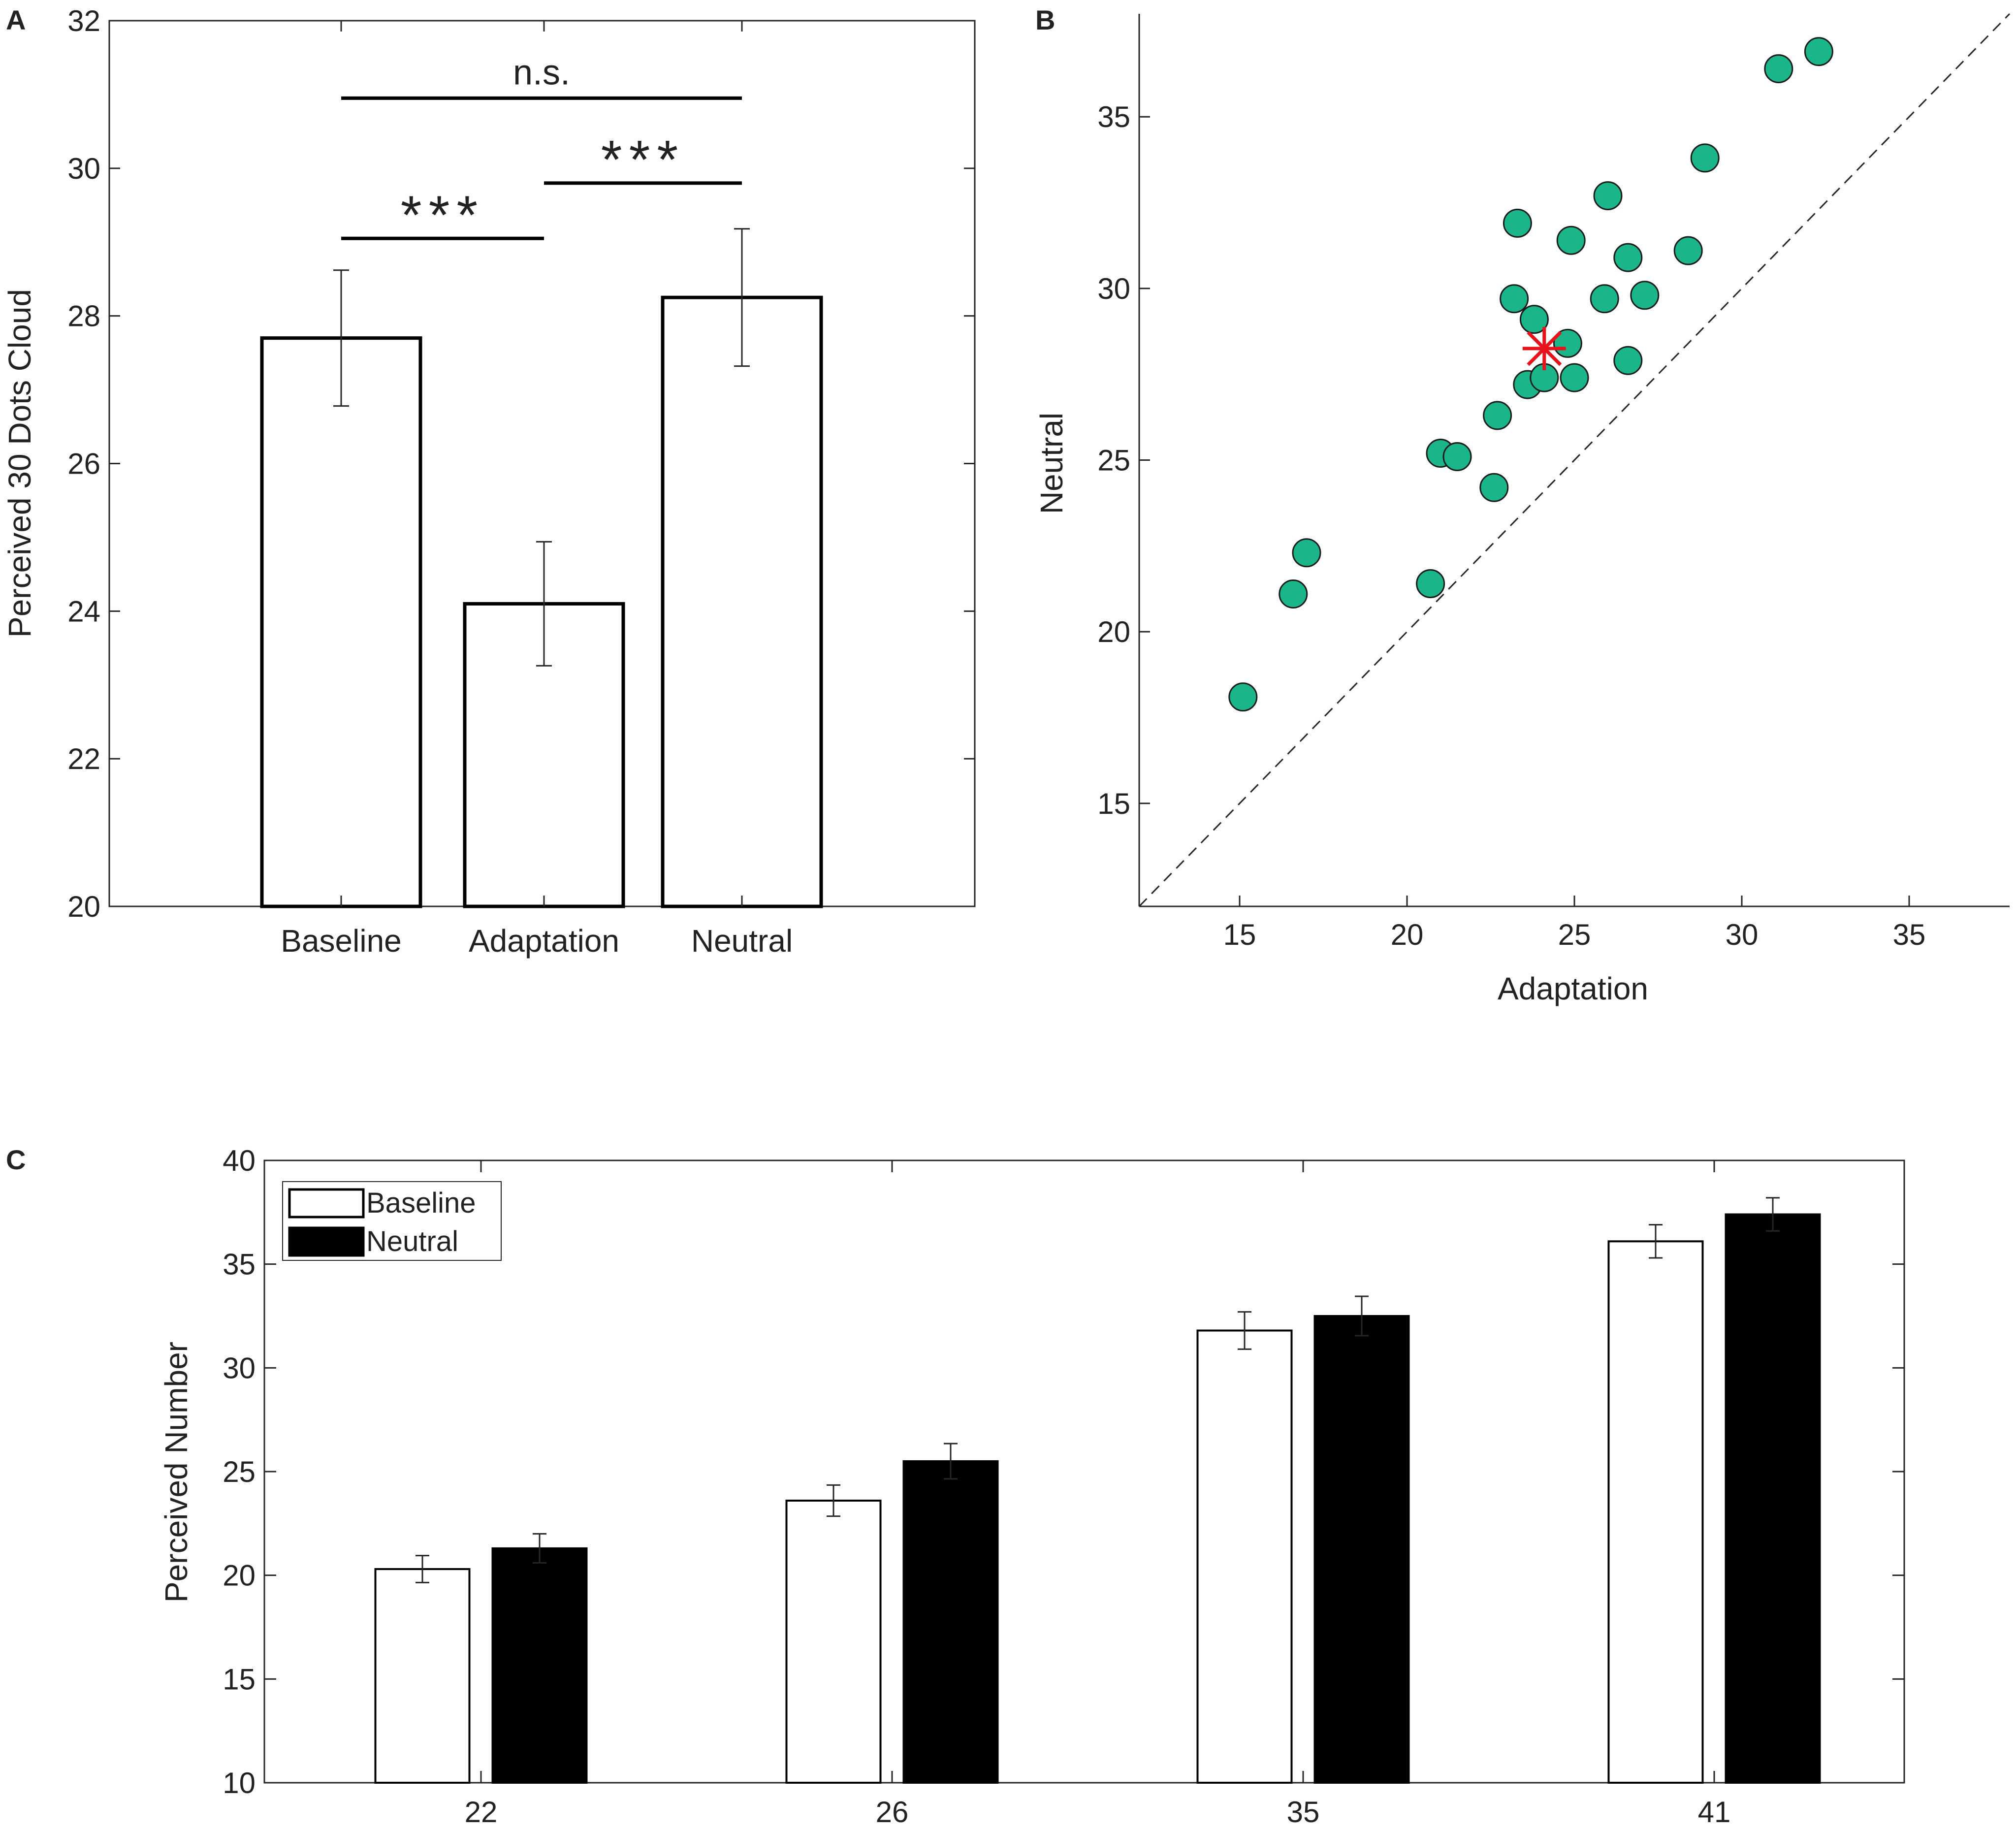  What do you see at coordinates (1573, 988) in the screenshot?
I see `panel-b-x-axis-title: Adaptation` at bounding box center [1573, 988].